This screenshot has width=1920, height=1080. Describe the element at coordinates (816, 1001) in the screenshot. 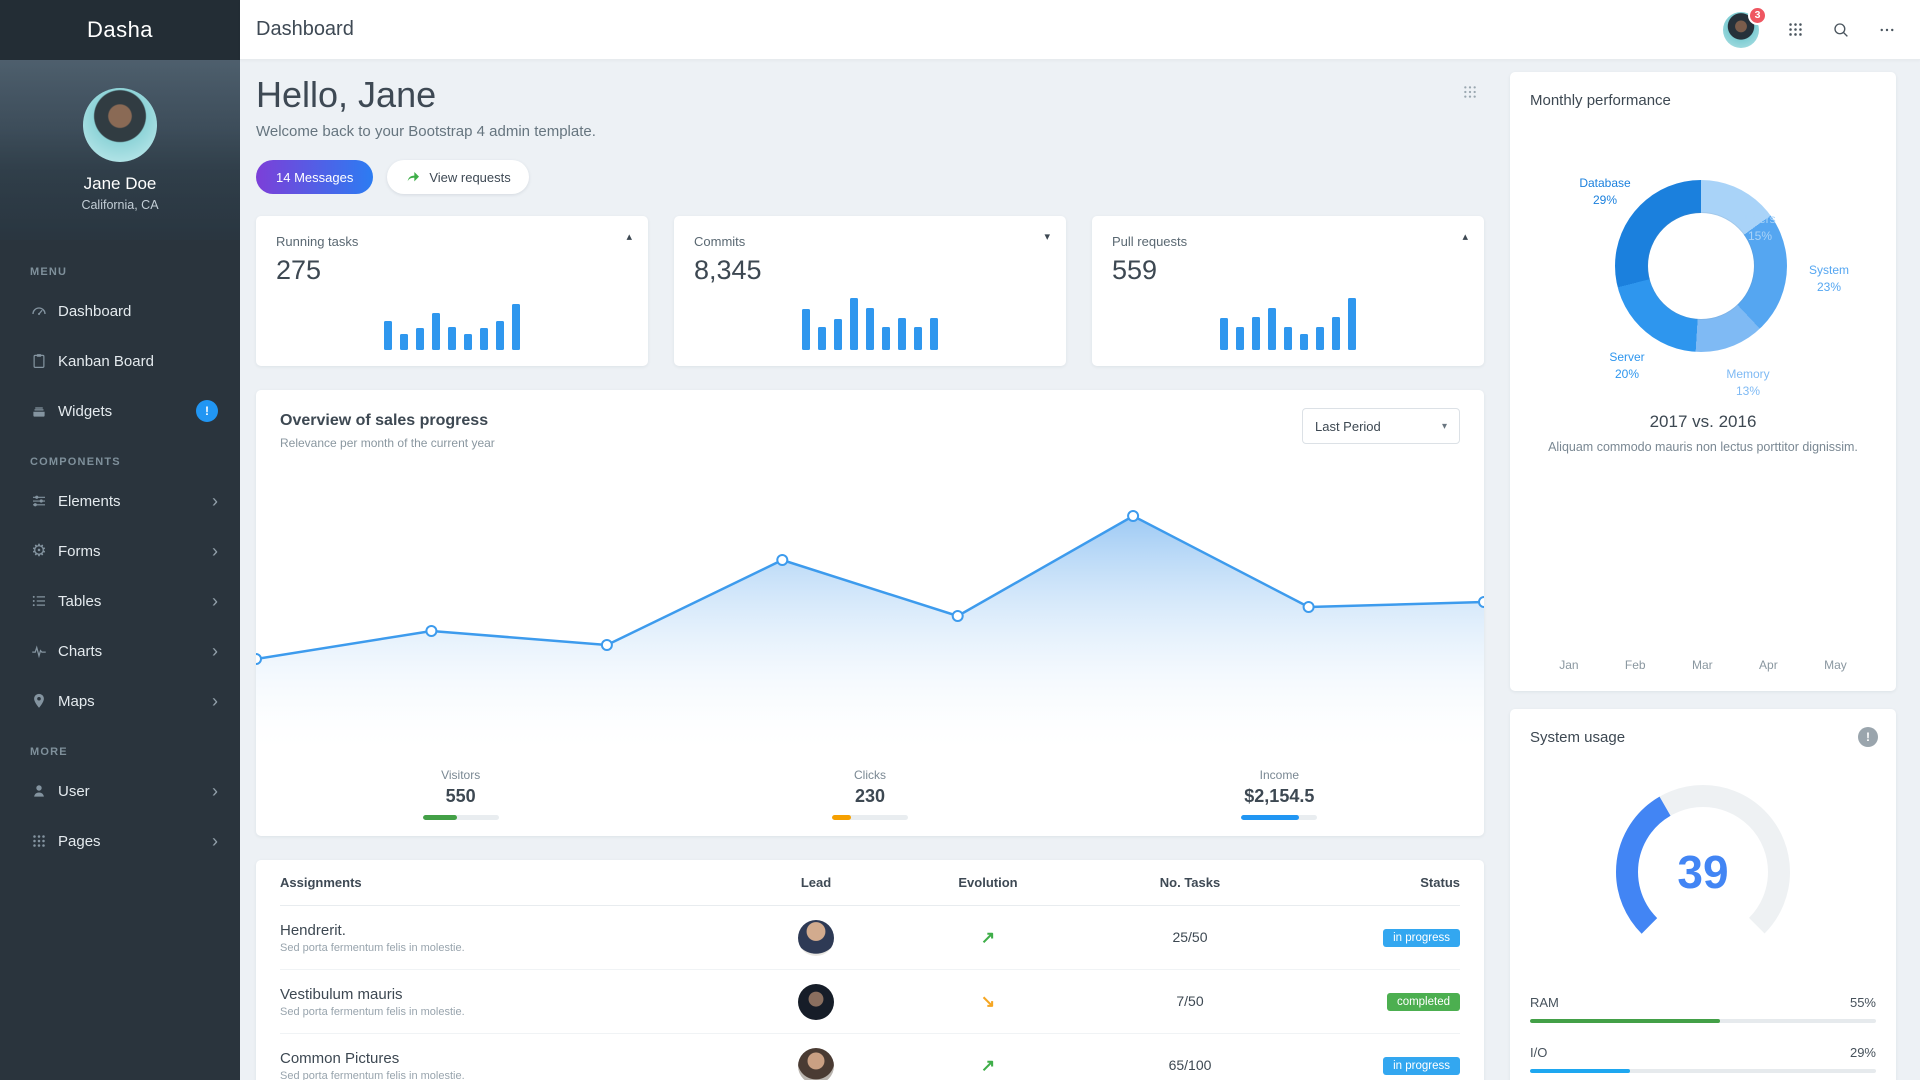

I see `lead-avatar` at that location.